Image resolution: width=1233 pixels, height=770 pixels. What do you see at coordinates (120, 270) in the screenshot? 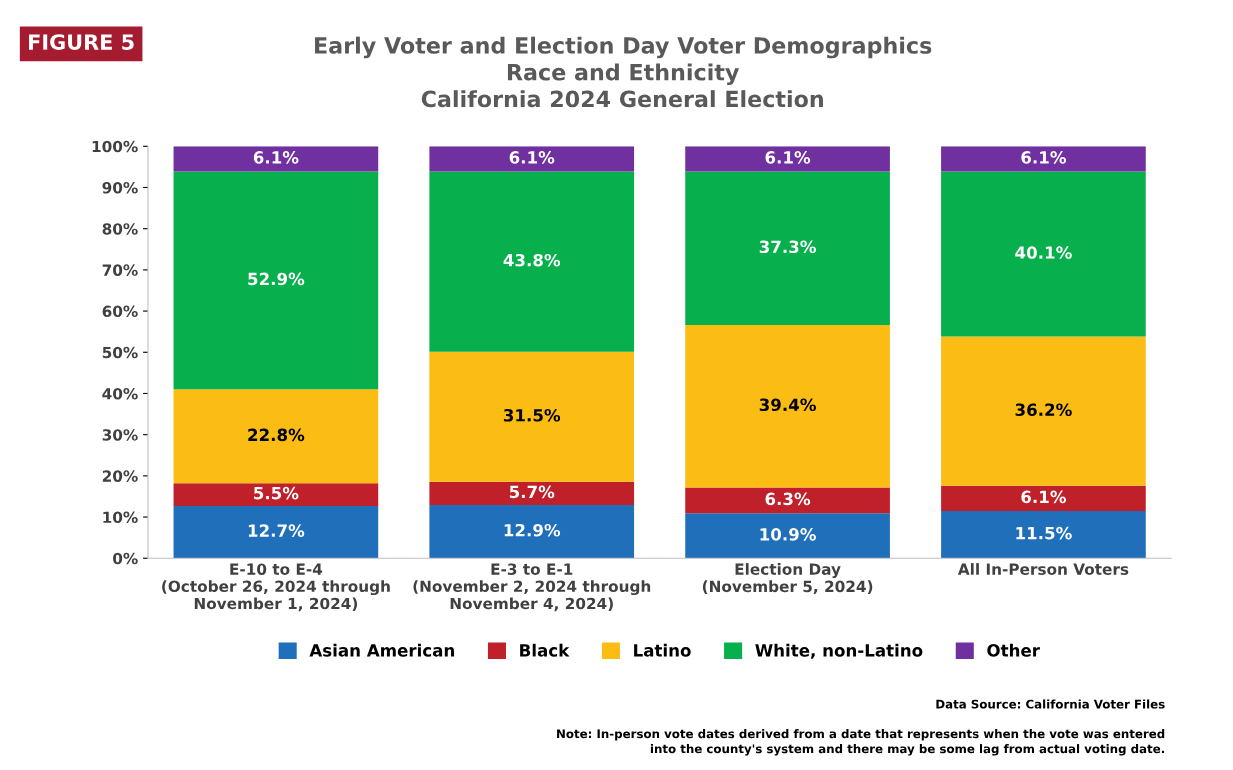
I see `y-tick-label: 70%` at bounding box center [120, 270].